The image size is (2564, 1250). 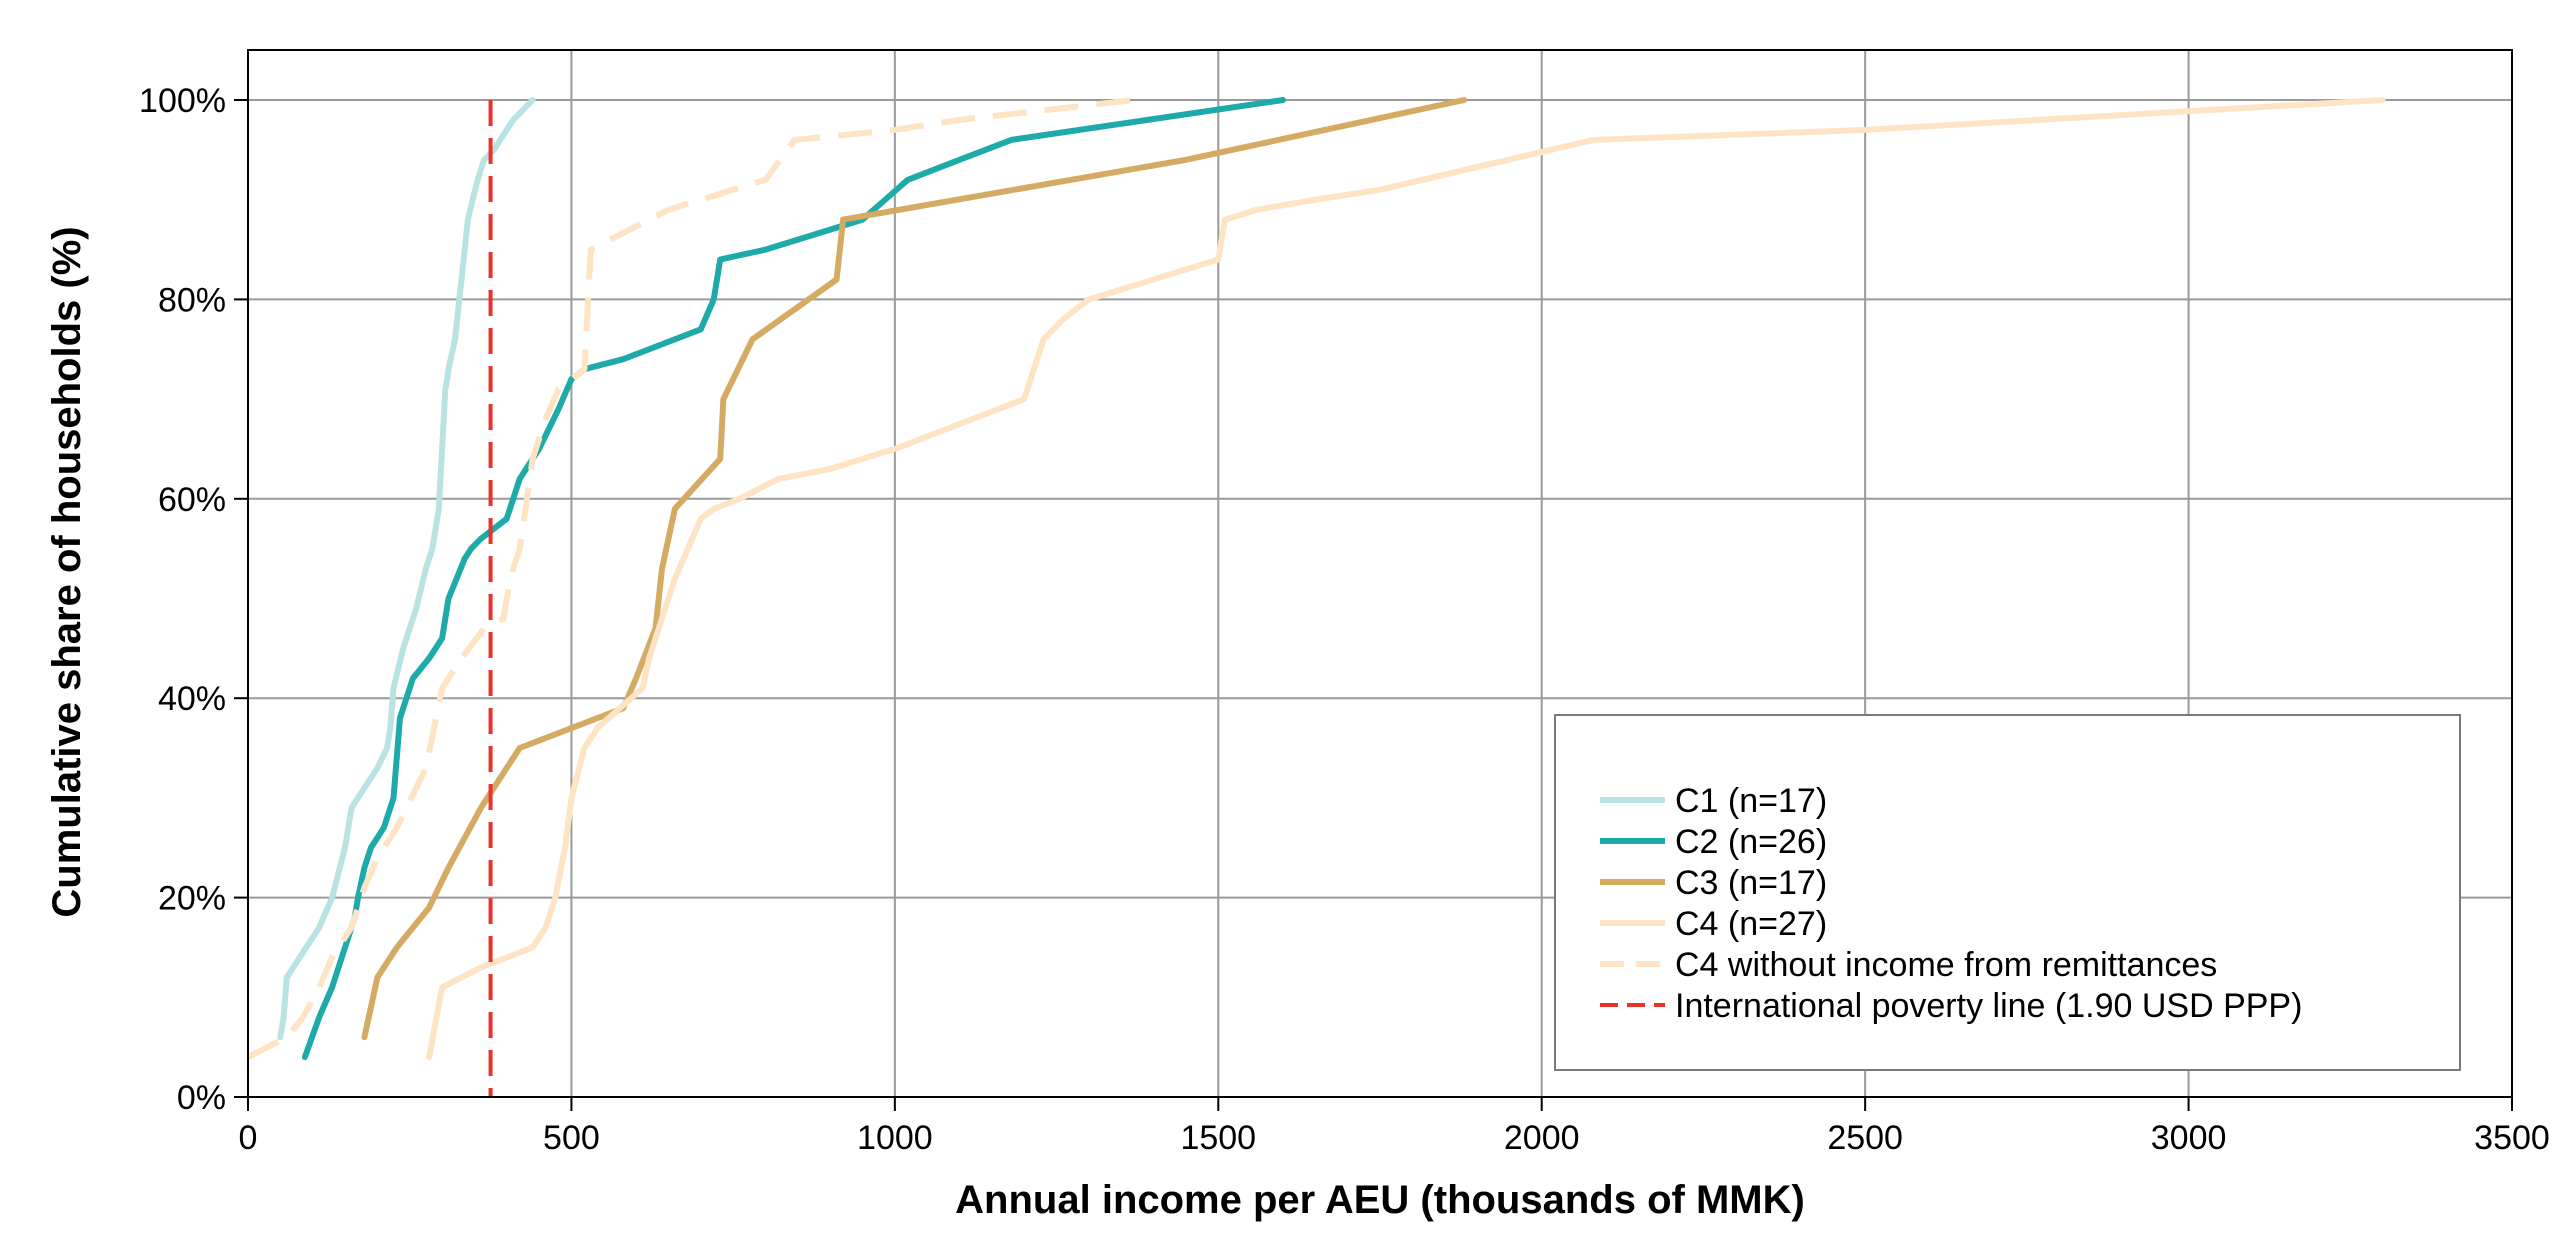 What do you see at coordinates (2512, 1138) in the screenshot?
I see `x-tick-label: 3500` at bounding box center [2512, 1138].